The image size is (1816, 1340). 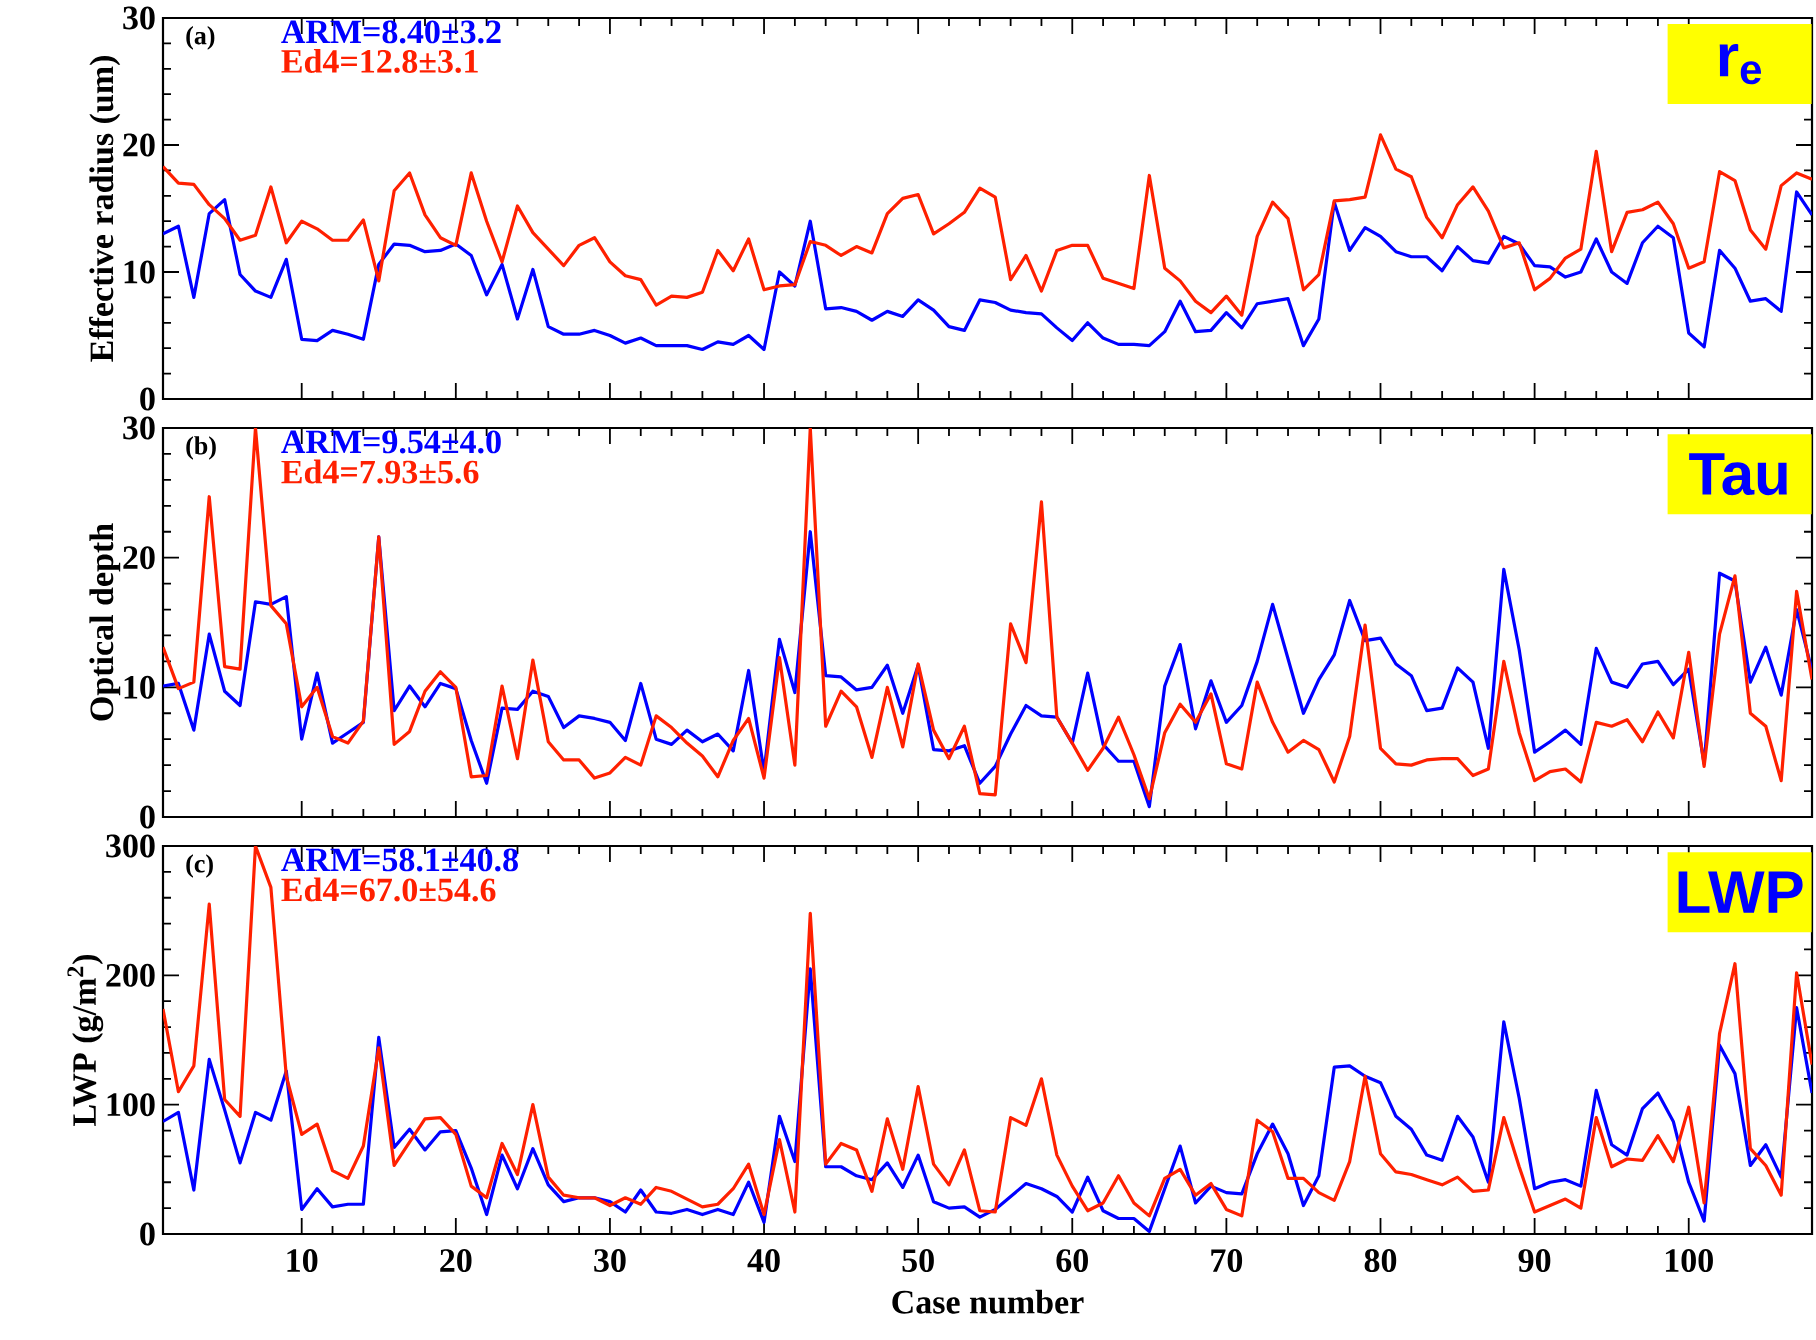 I want to click on y-tick-label: 100, so click(x=131, y=1105).